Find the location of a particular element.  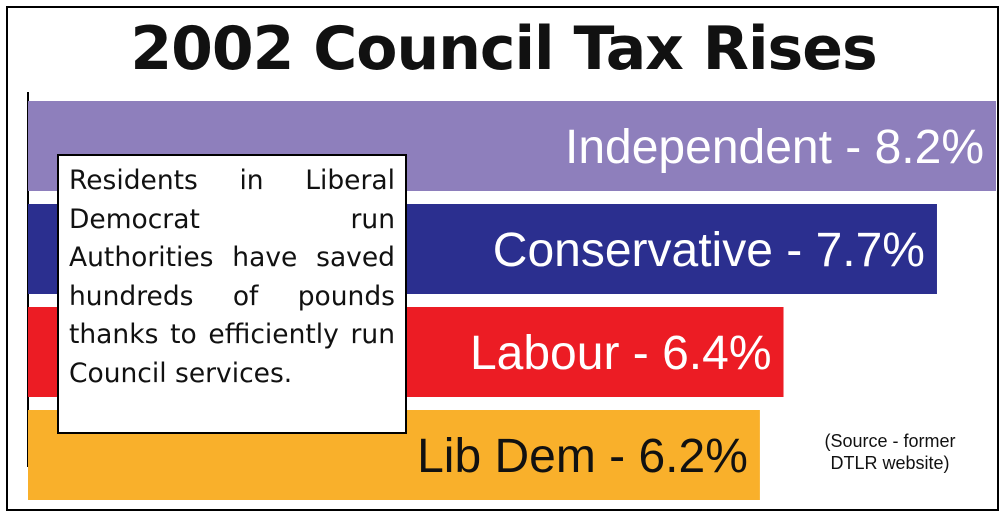

bar-label-labour: Labour - 6.4% is located at coordinates (621, 353).